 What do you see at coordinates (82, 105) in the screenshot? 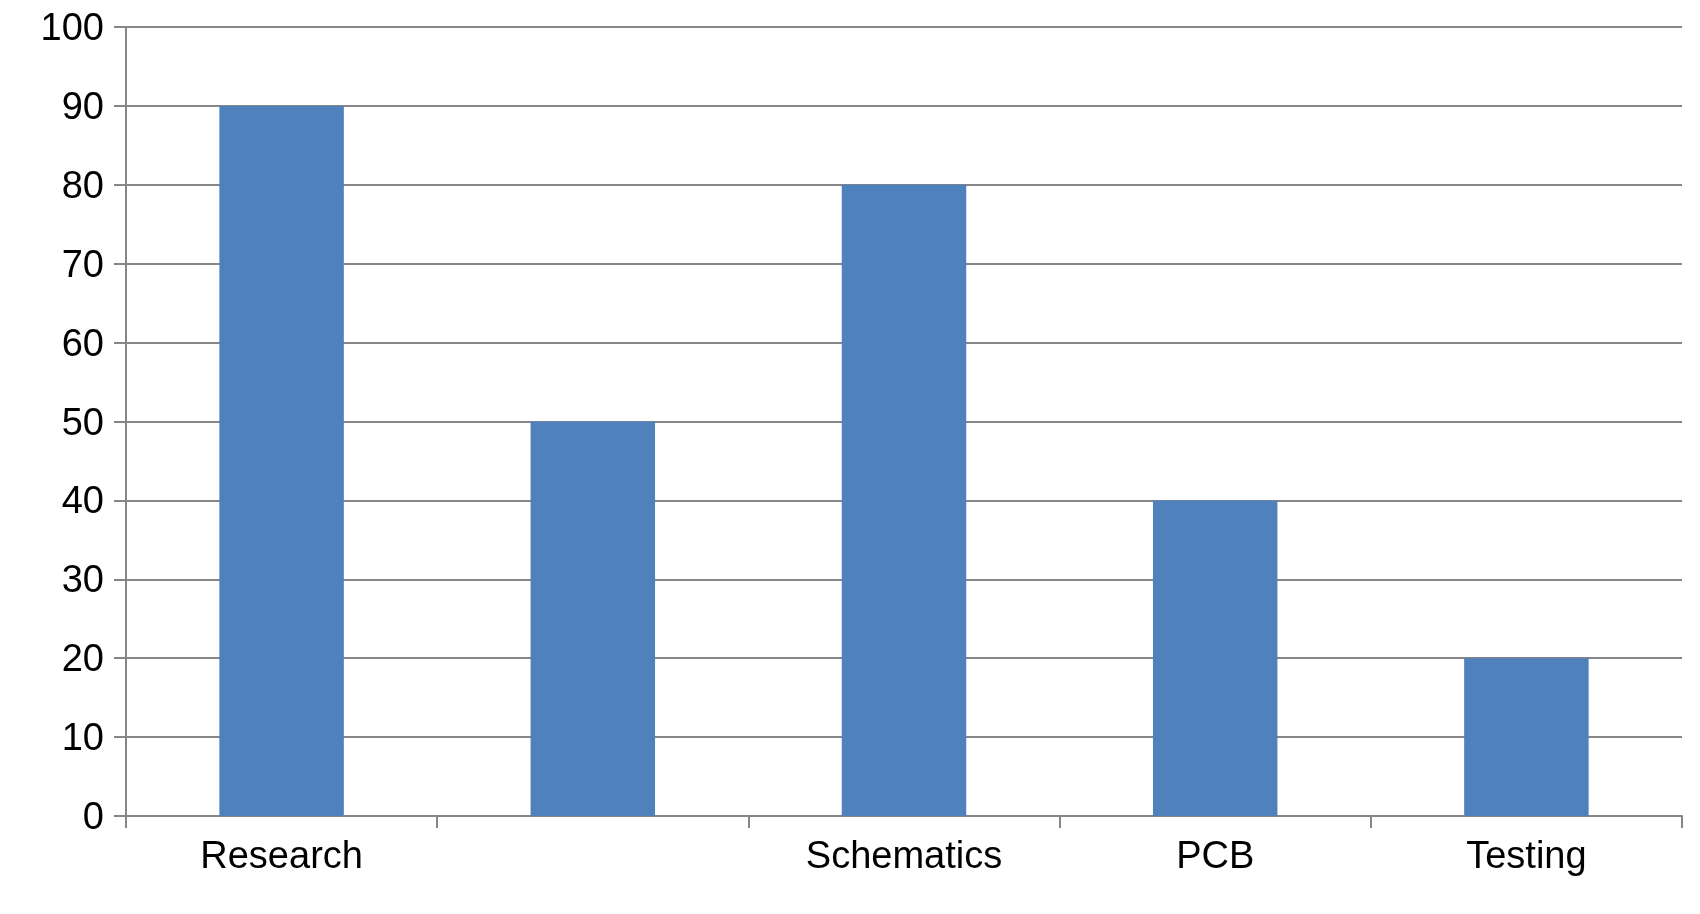
I see `y-tick-label: 90` at bounding box center [82, 105].